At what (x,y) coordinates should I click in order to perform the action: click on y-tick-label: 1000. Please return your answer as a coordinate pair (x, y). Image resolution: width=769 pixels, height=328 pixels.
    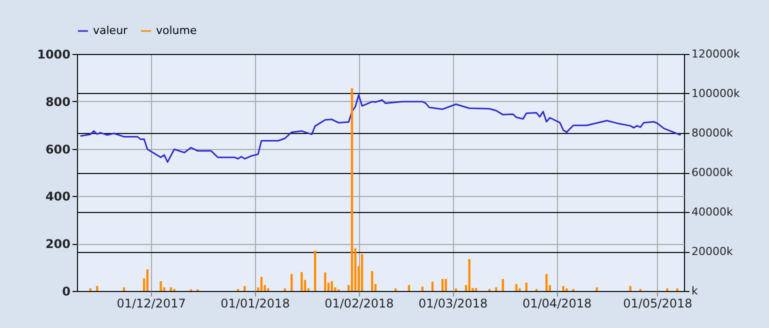
    Looking at the image, I should click on (53, 55).